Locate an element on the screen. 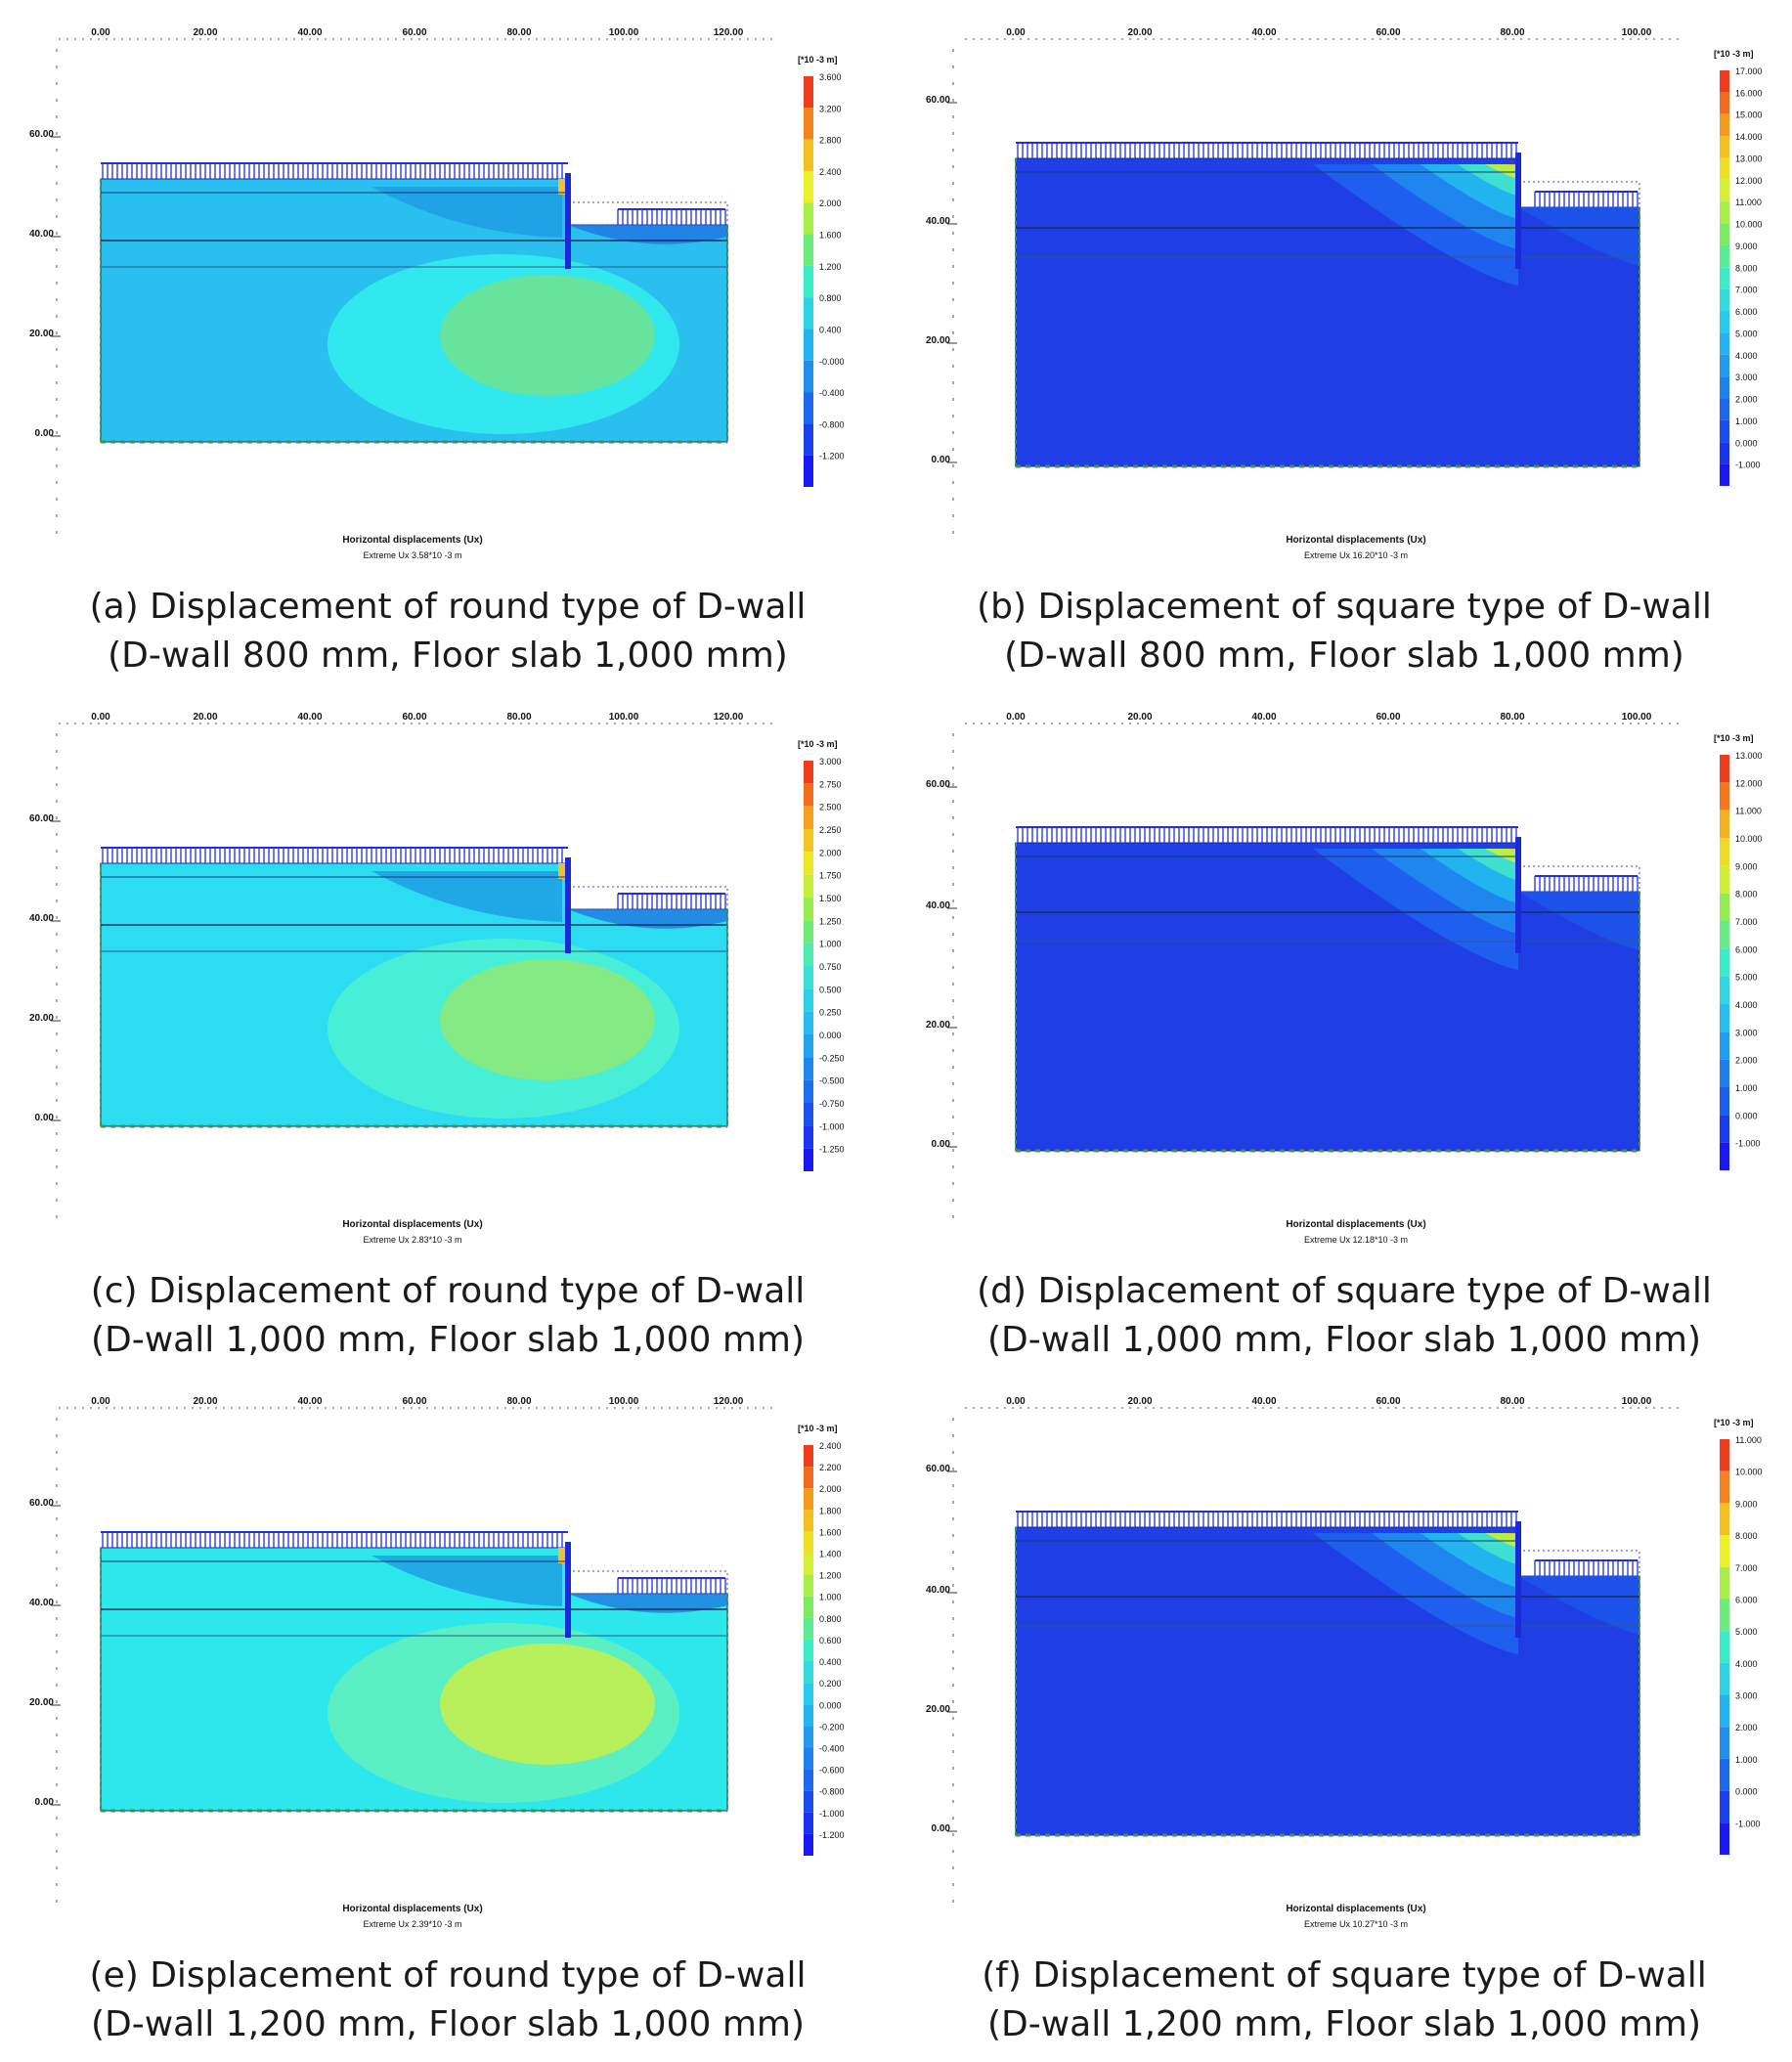  soil-domain is located at coordinates (1327, 997).